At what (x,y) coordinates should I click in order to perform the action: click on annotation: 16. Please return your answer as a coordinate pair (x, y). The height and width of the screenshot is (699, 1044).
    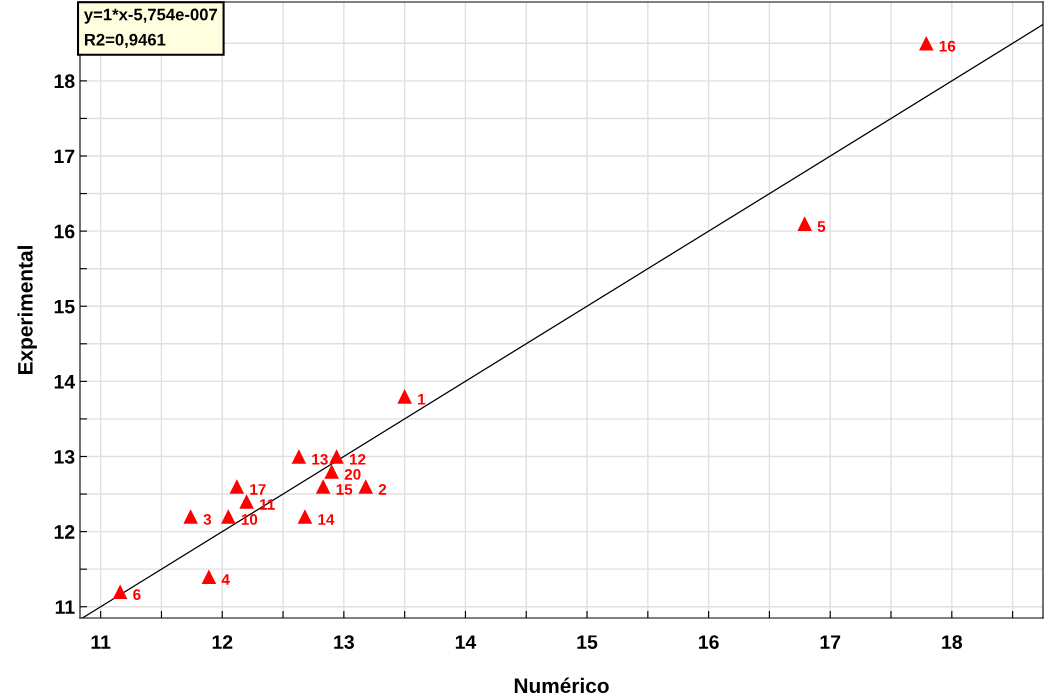
    Looking at the image, I should click on (947, 46).